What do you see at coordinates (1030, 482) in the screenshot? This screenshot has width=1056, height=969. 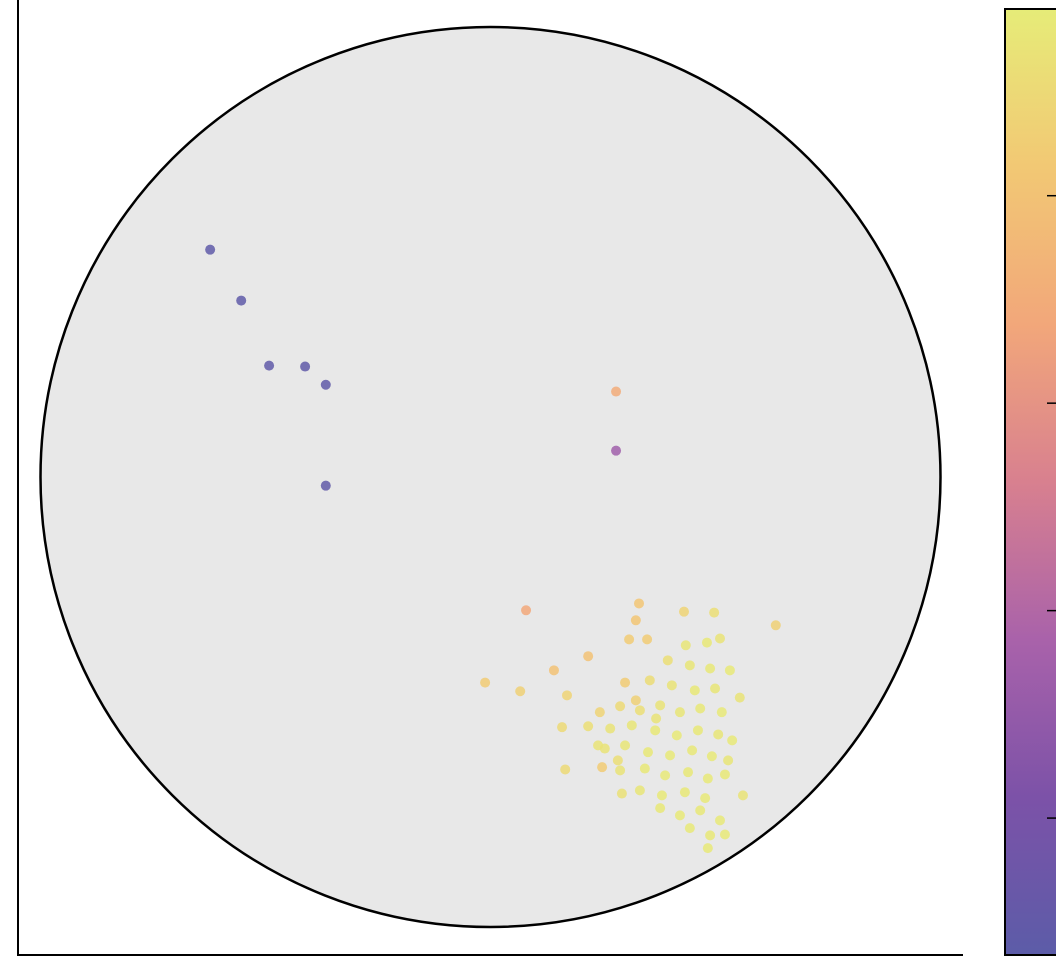 I see `colorbar` at bounding box center [1030, 482].